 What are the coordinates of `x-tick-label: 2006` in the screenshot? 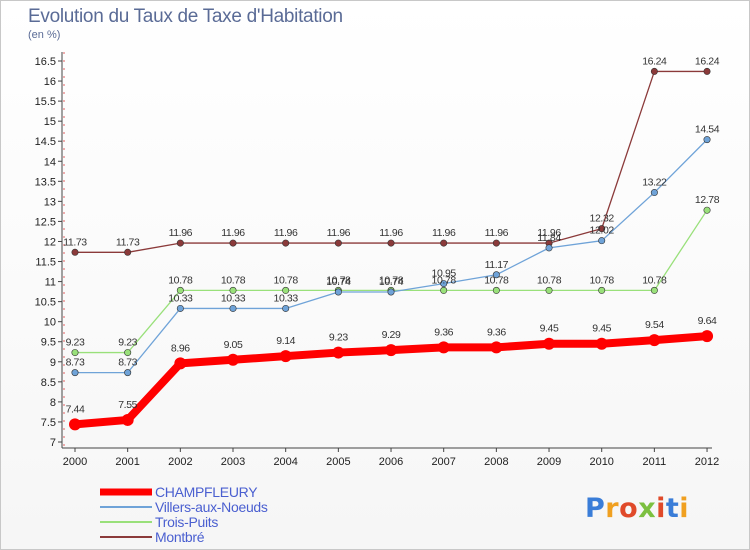 It's located at (391, 462).